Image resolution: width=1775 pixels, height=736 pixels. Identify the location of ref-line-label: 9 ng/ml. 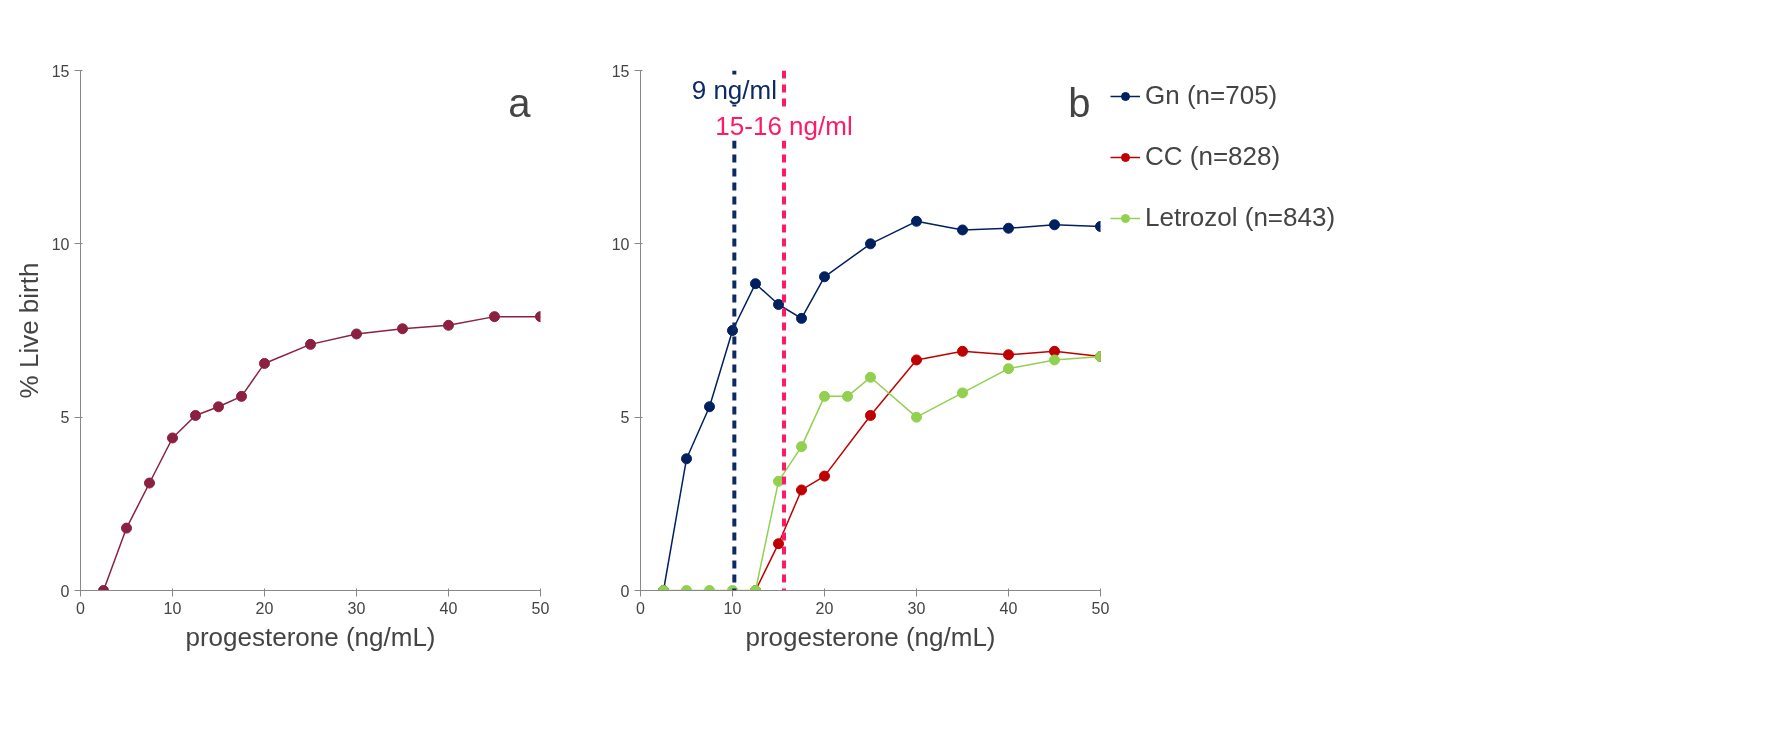
(734, 89).